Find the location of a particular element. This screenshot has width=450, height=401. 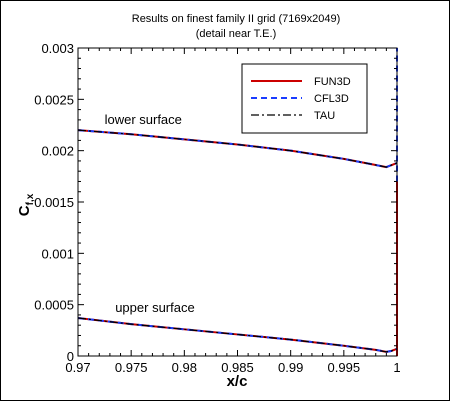

legend-box is located at coordinates (304, 98).